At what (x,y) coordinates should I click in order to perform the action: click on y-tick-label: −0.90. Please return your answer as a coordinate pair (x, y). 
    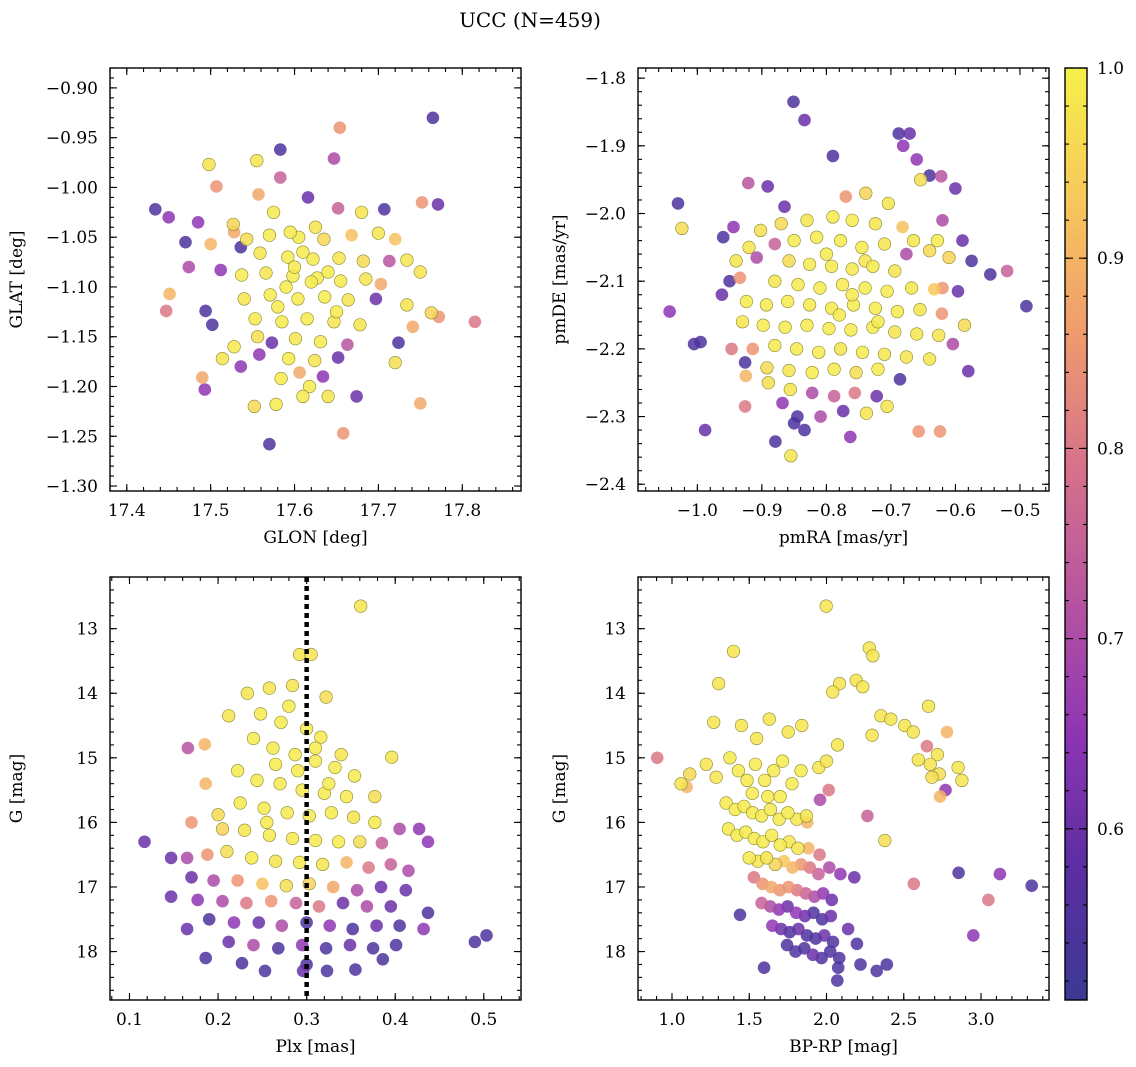
    Looking at the image, I should click on (72, 89).